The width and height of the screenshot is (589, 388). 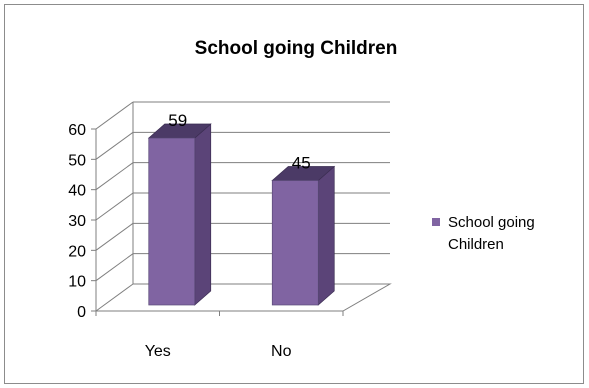 What do you see at coordinates (281, 351) in the screenshot?
I see `x-tick-label: No` at bounding box center [281, 351].